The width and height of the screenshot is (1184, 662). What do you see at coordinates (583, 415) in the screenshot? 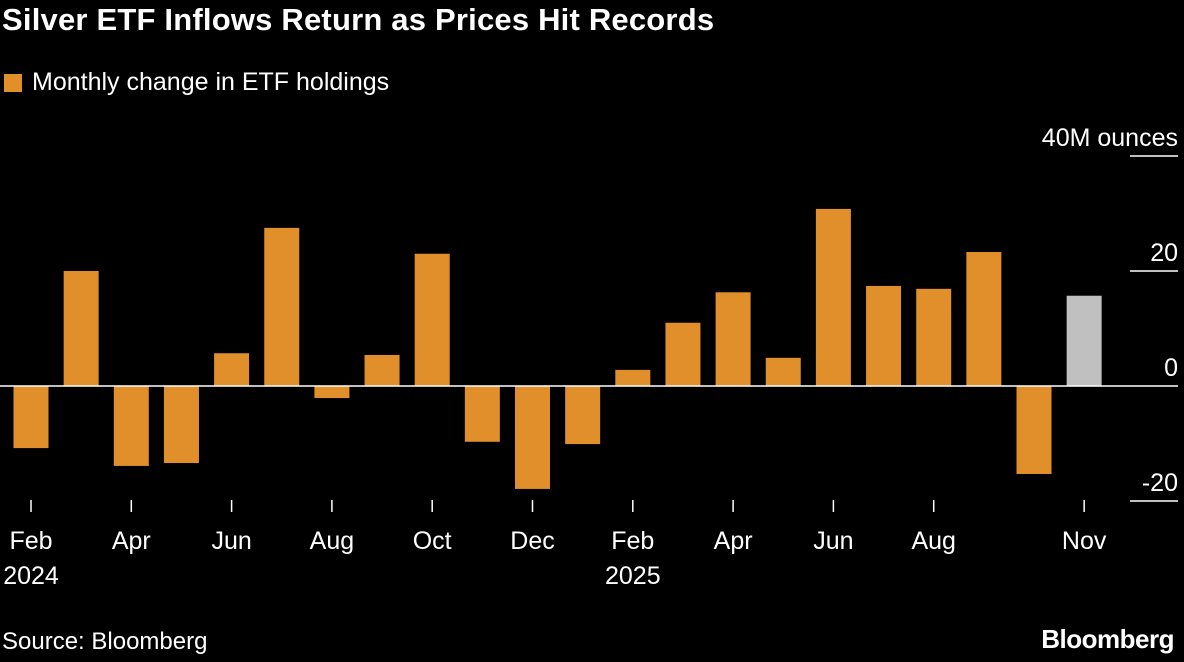
I see `bar-jan-2025` at bounding box center [583, 415].